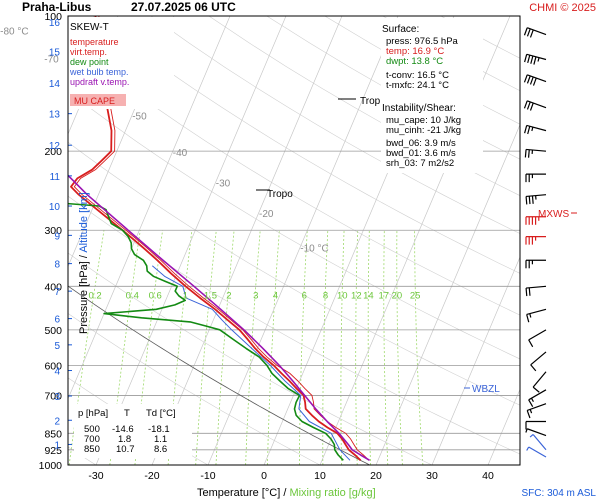 The height and width of the screenshot is (500, 600). What do you see at coordinates (51, 466) in the screenshot?
I see `pressure-tick-label: 1000` at bounding box center [51, 466].